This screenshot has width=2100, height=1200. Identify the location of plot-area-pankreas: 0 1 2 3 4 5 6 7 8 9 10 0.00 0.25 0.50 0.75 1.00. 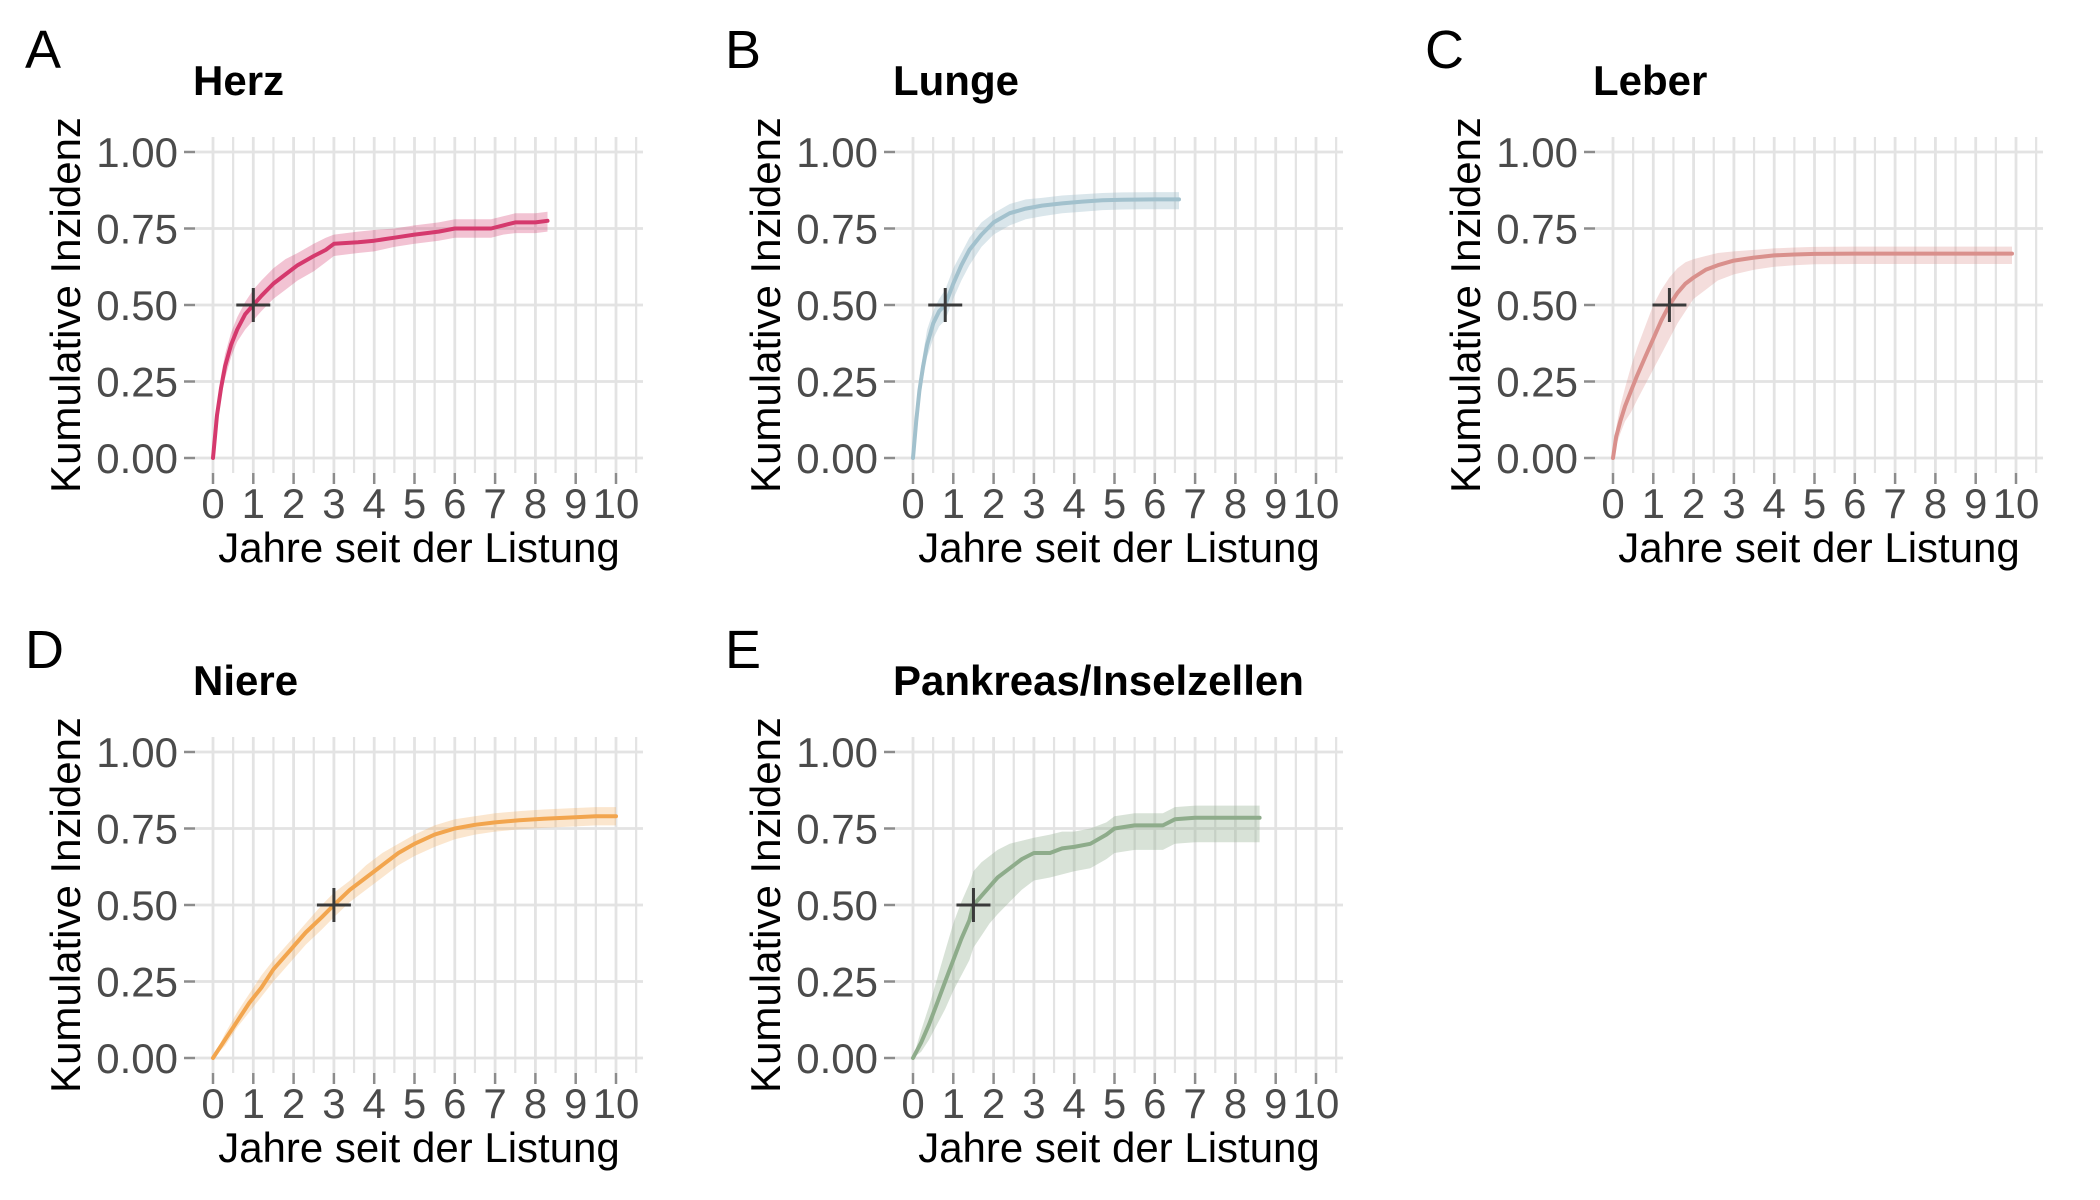
(1069, 928).